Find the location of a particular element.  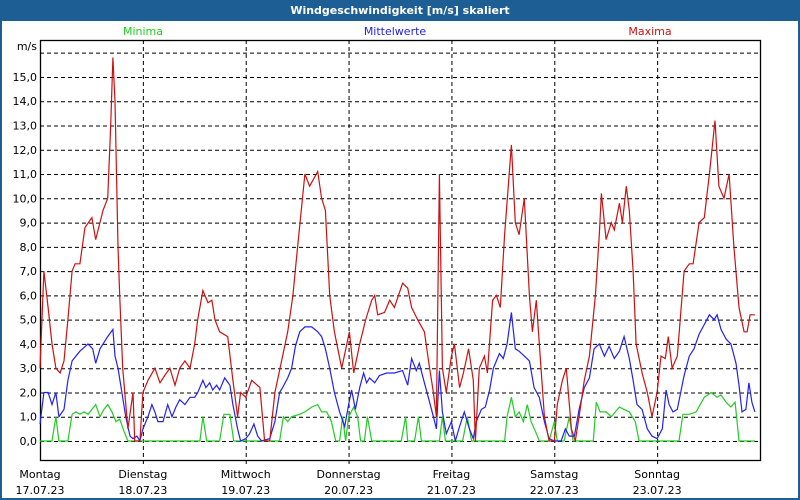

y-tick-label: 6,0 is located at coordinates (29, 295).